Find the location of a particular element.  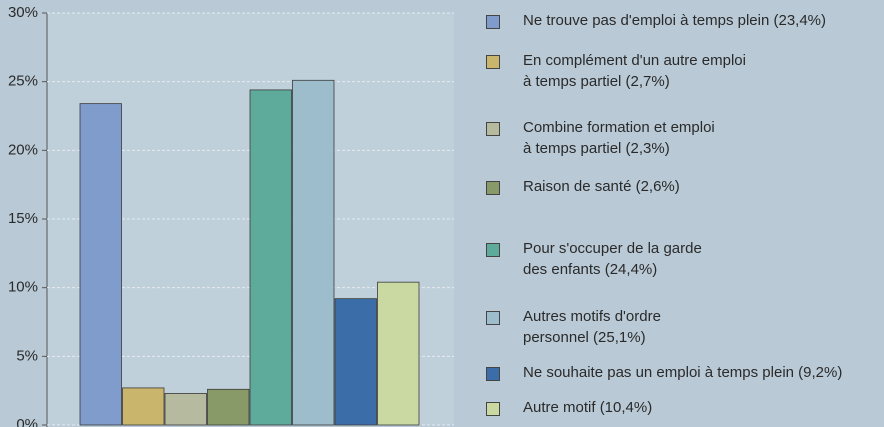

y-tick-label: 25% is located at coordinates (23, 81).